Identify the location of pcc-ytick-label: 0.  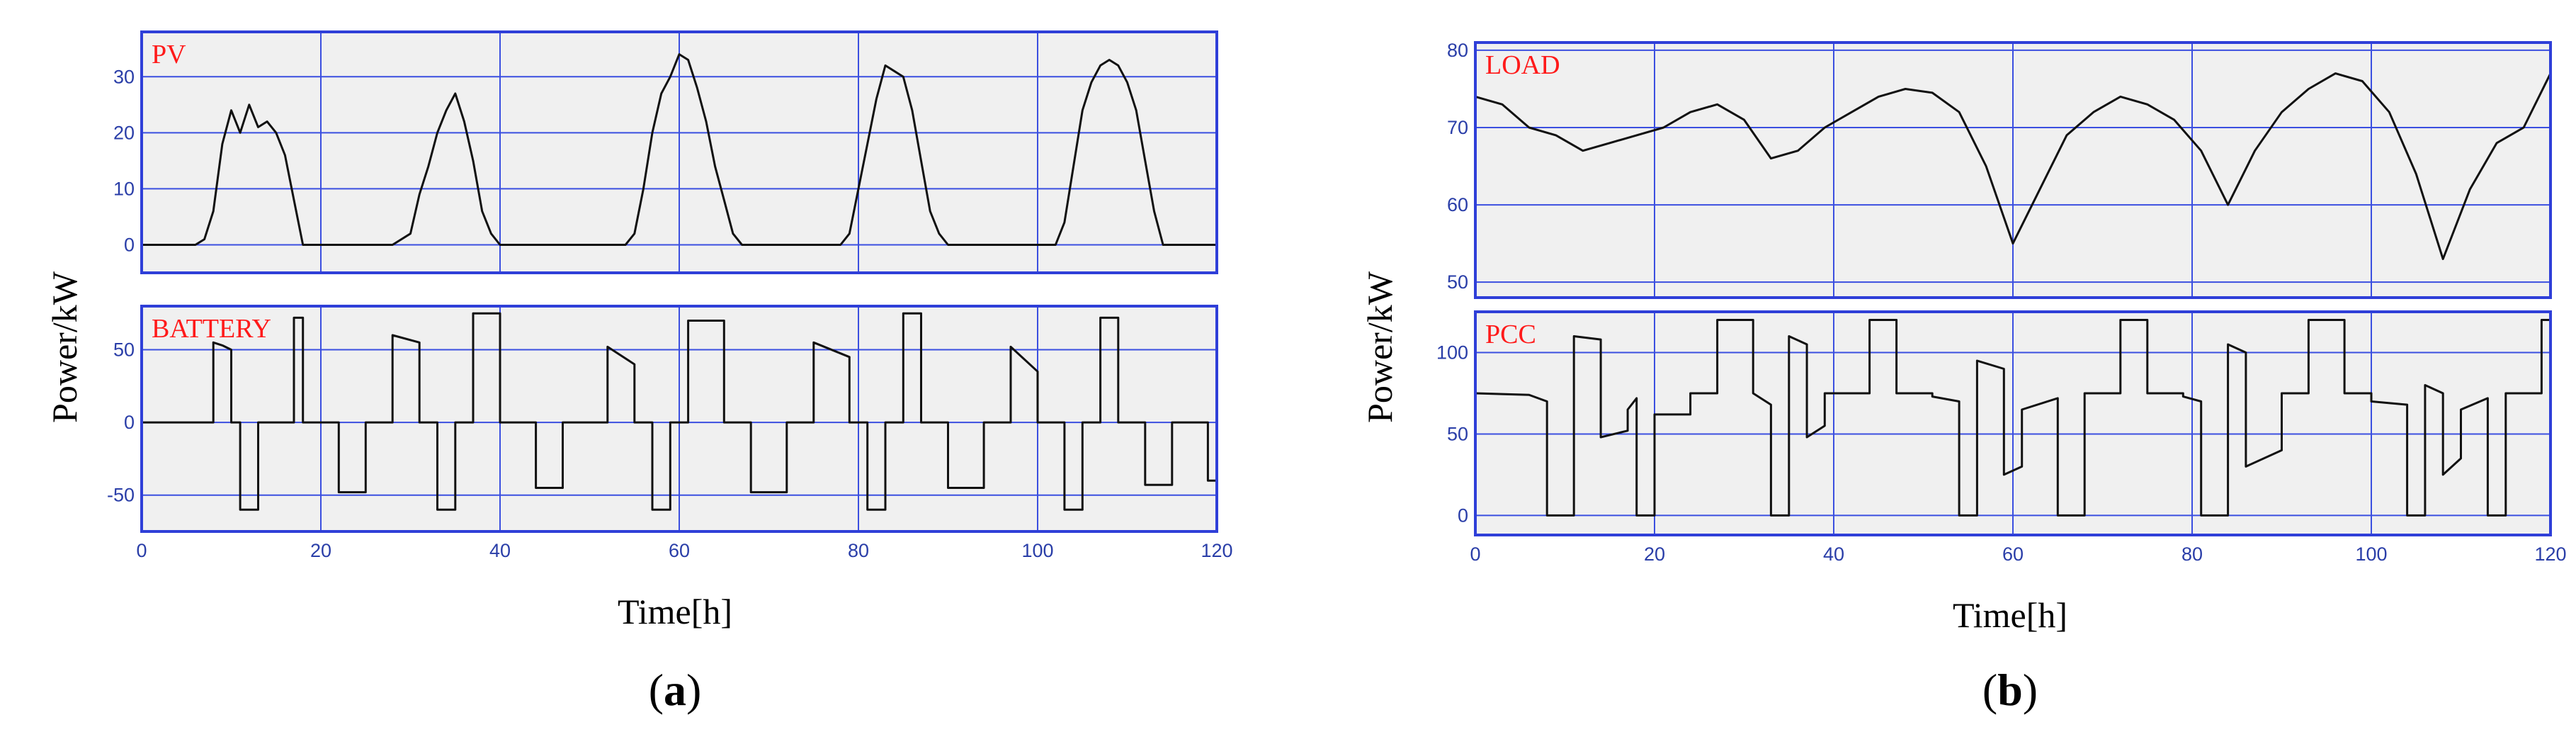
(1463, 516).